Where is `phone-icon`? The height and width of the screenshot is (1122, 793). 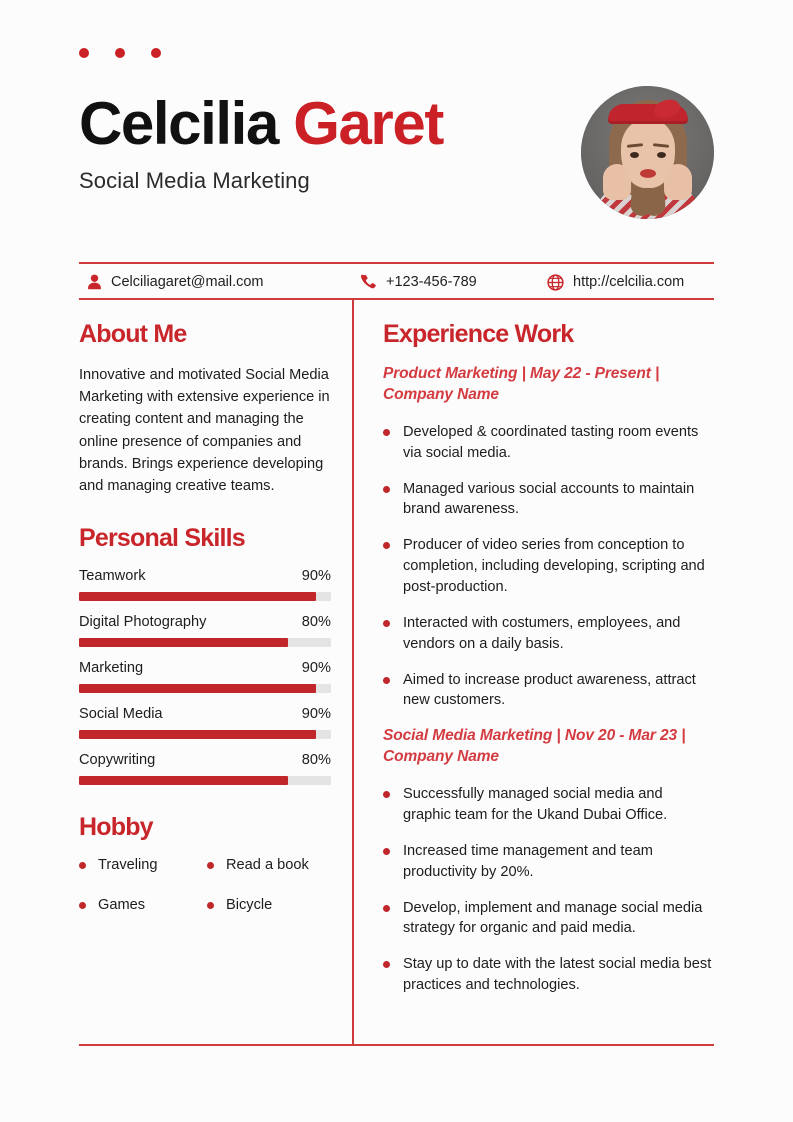
phone-icon is located at coordinates (368, 281).